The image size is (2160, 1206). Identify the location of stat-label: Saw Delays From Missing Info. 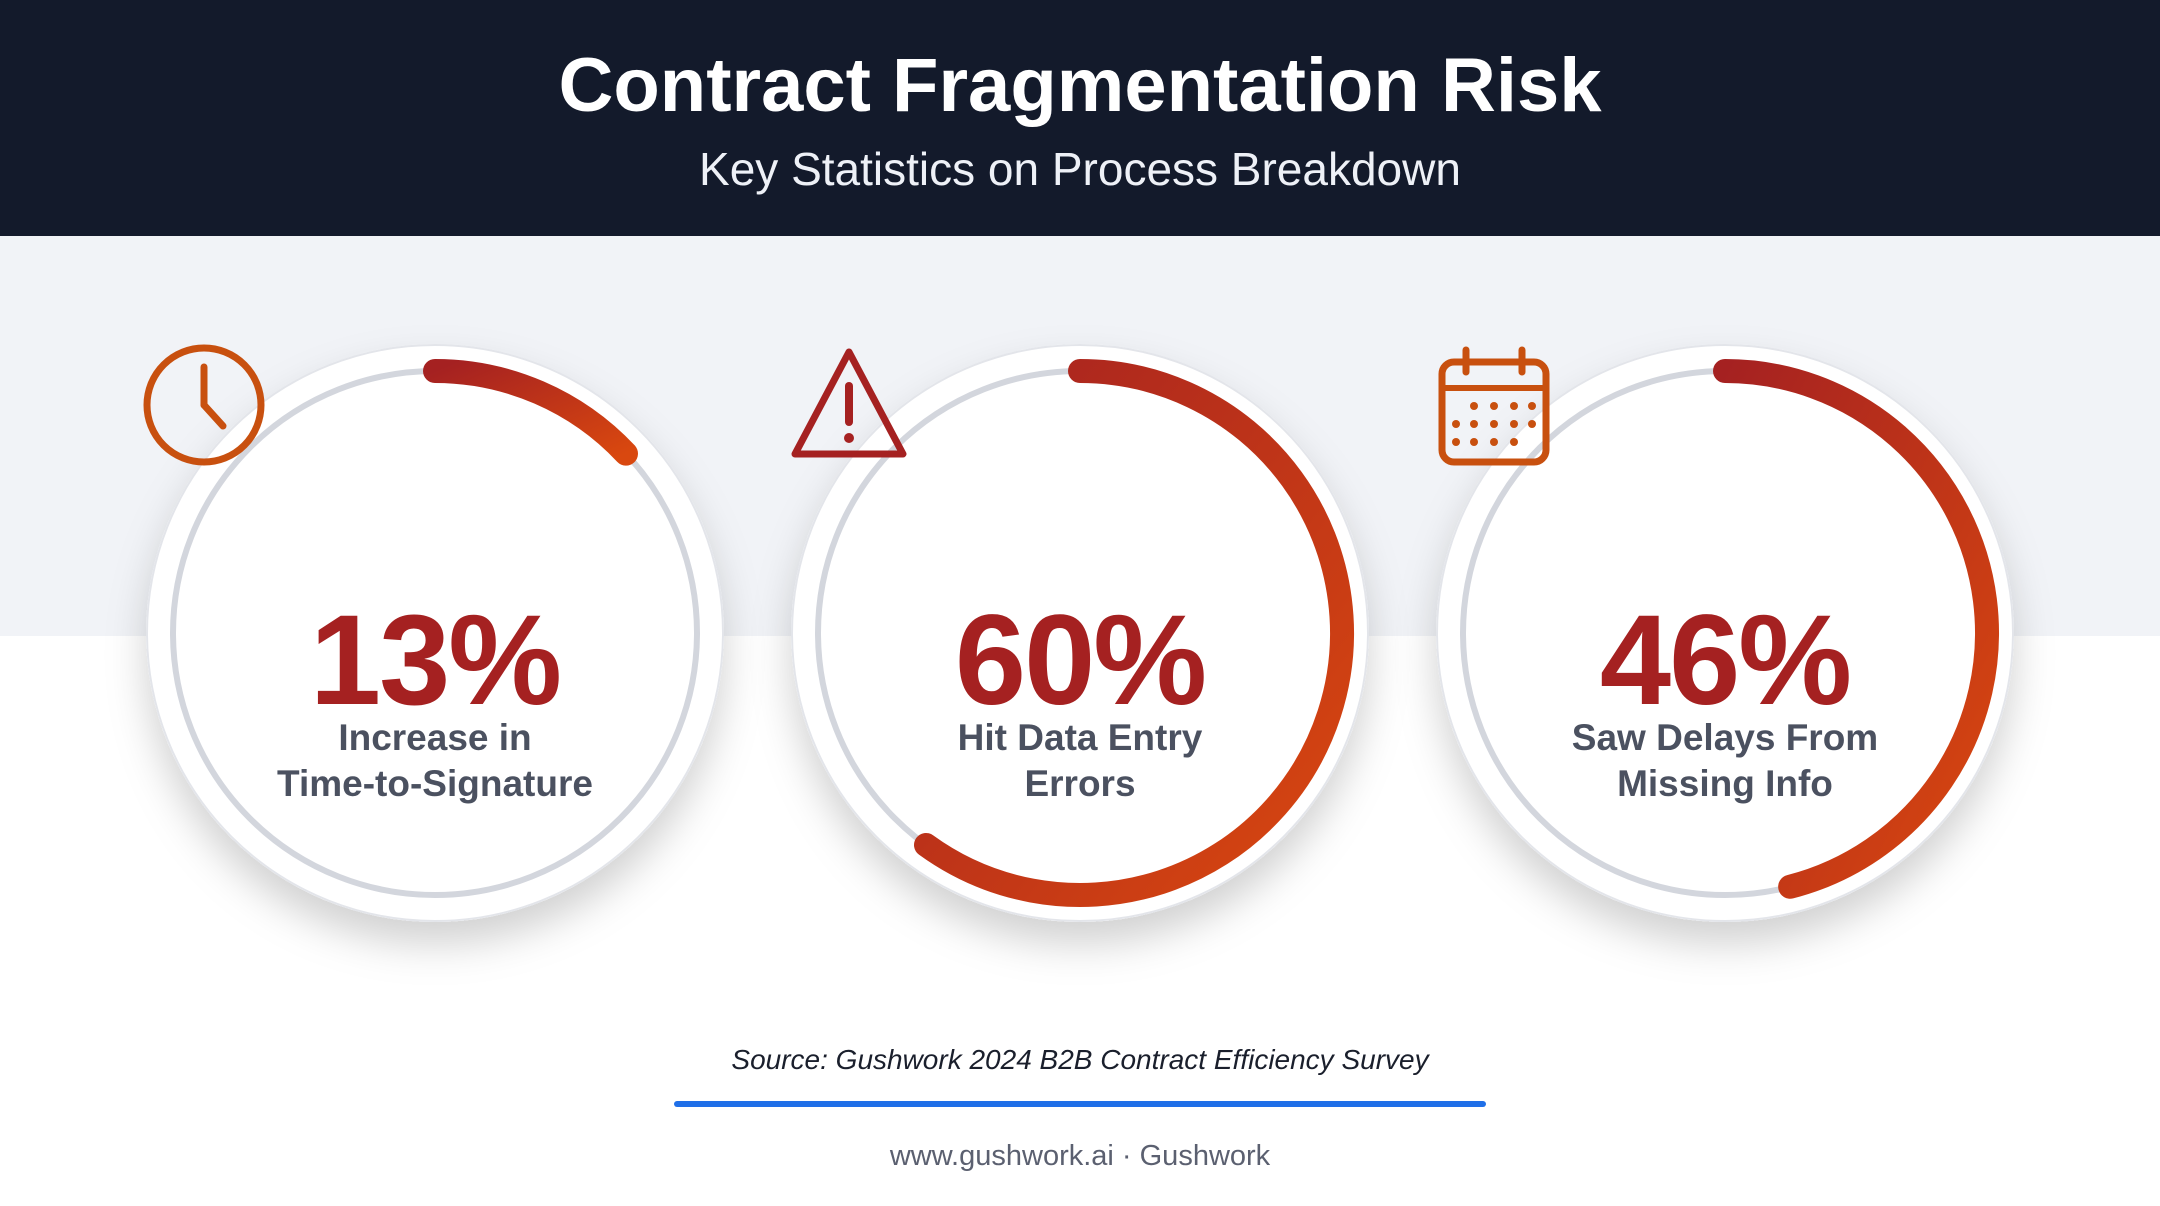
(1725, 761).